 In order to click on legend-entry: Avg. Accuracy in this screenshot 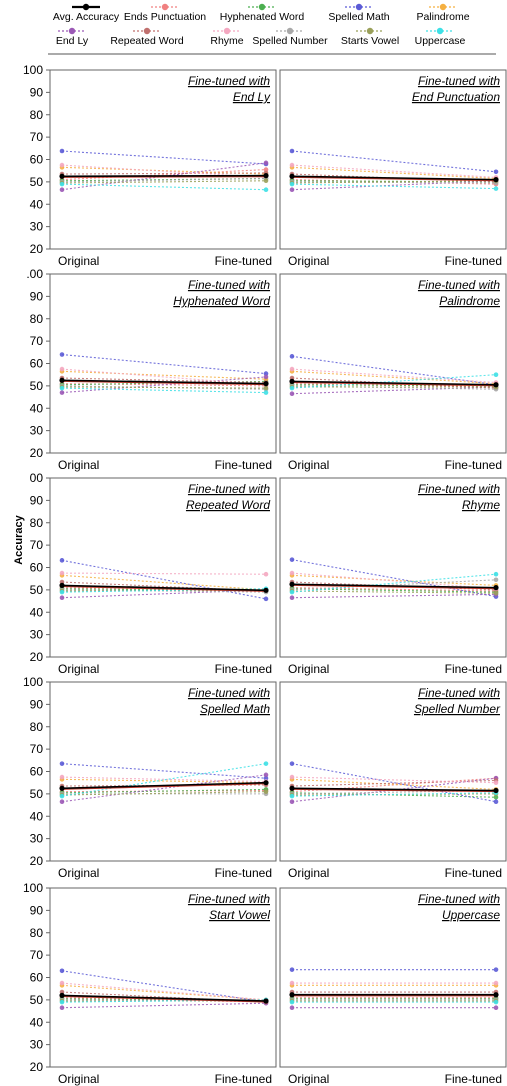, I will do `click(86, 13)`.